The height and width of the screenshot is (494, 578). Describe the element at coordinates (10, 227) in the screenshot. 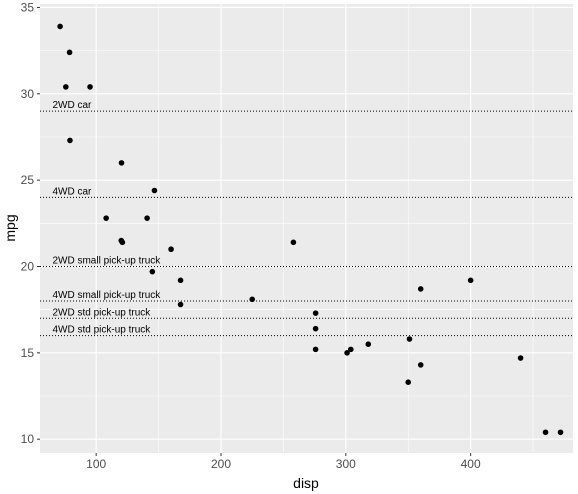

I see `y-axis-title: mpg` at that location.